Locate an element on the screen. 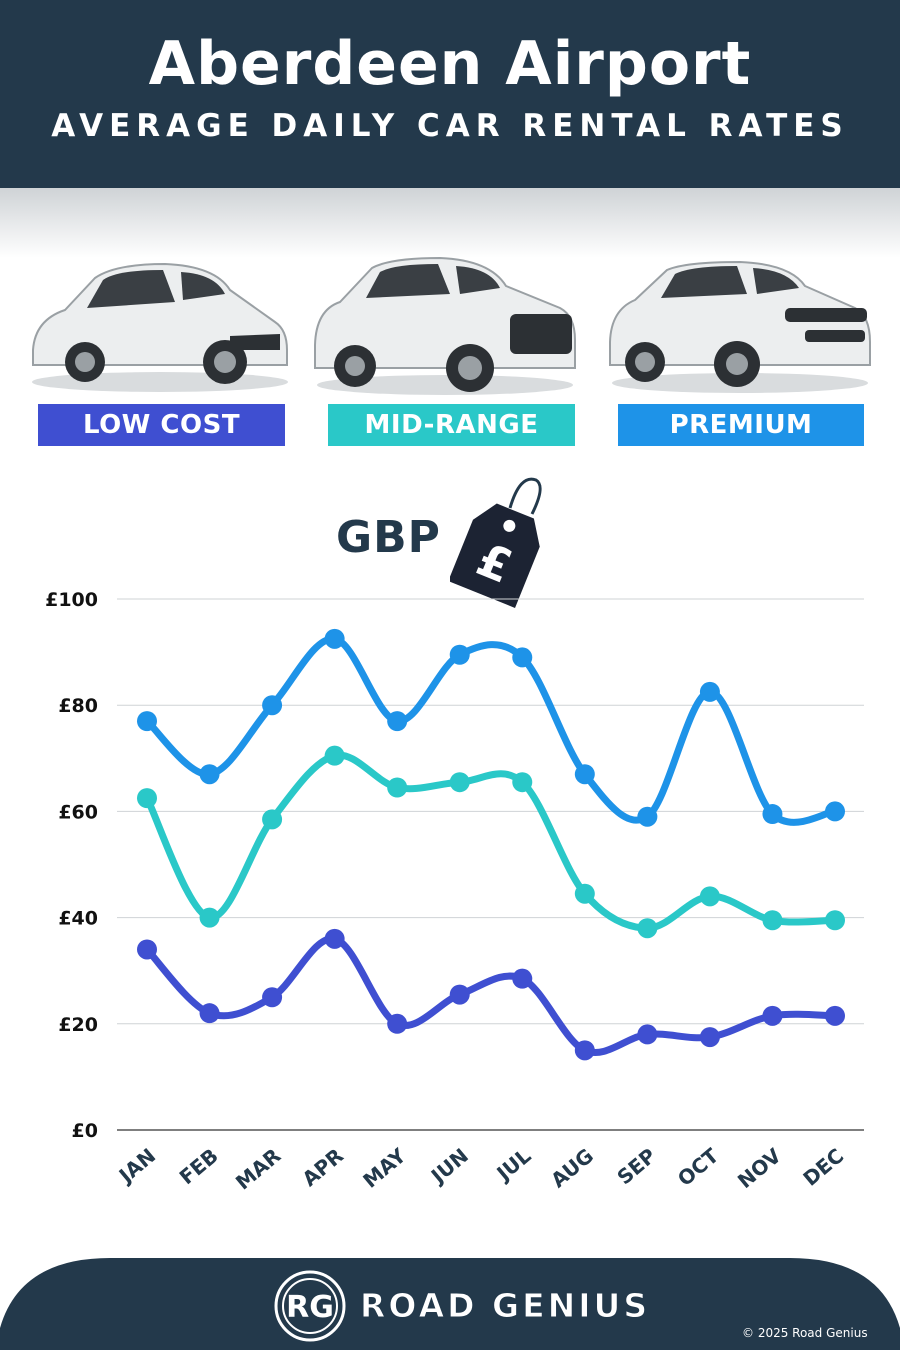  y-tick-label: £60 is located at coordinates (78, 812).